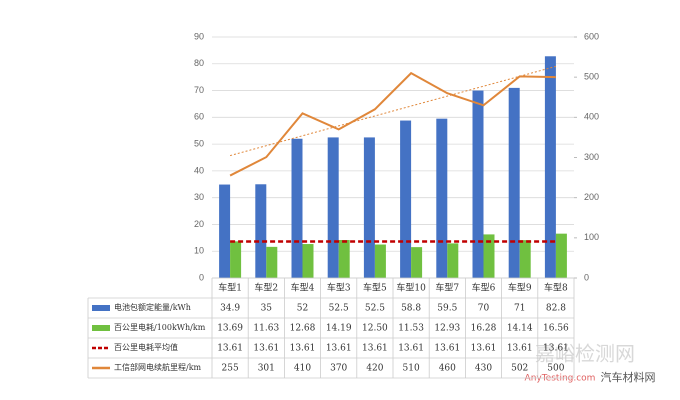  Describe the element at coordinates (199, 251) in the screenshot. I see `y-tick-label: 10` at that location.